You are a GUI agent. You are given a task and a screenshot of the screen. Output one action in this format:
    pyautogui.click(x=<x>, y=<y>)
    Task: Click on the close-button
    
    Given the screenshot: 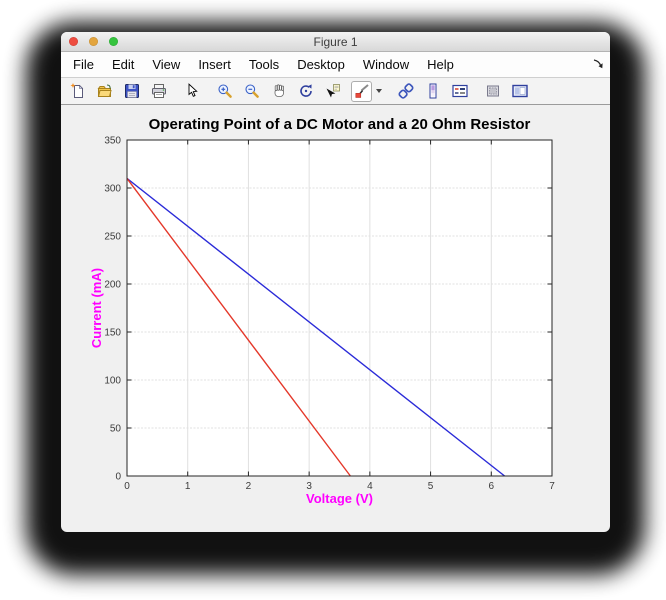 What is the action you would take?
    pyautogui.click(x=73, y=41)
    